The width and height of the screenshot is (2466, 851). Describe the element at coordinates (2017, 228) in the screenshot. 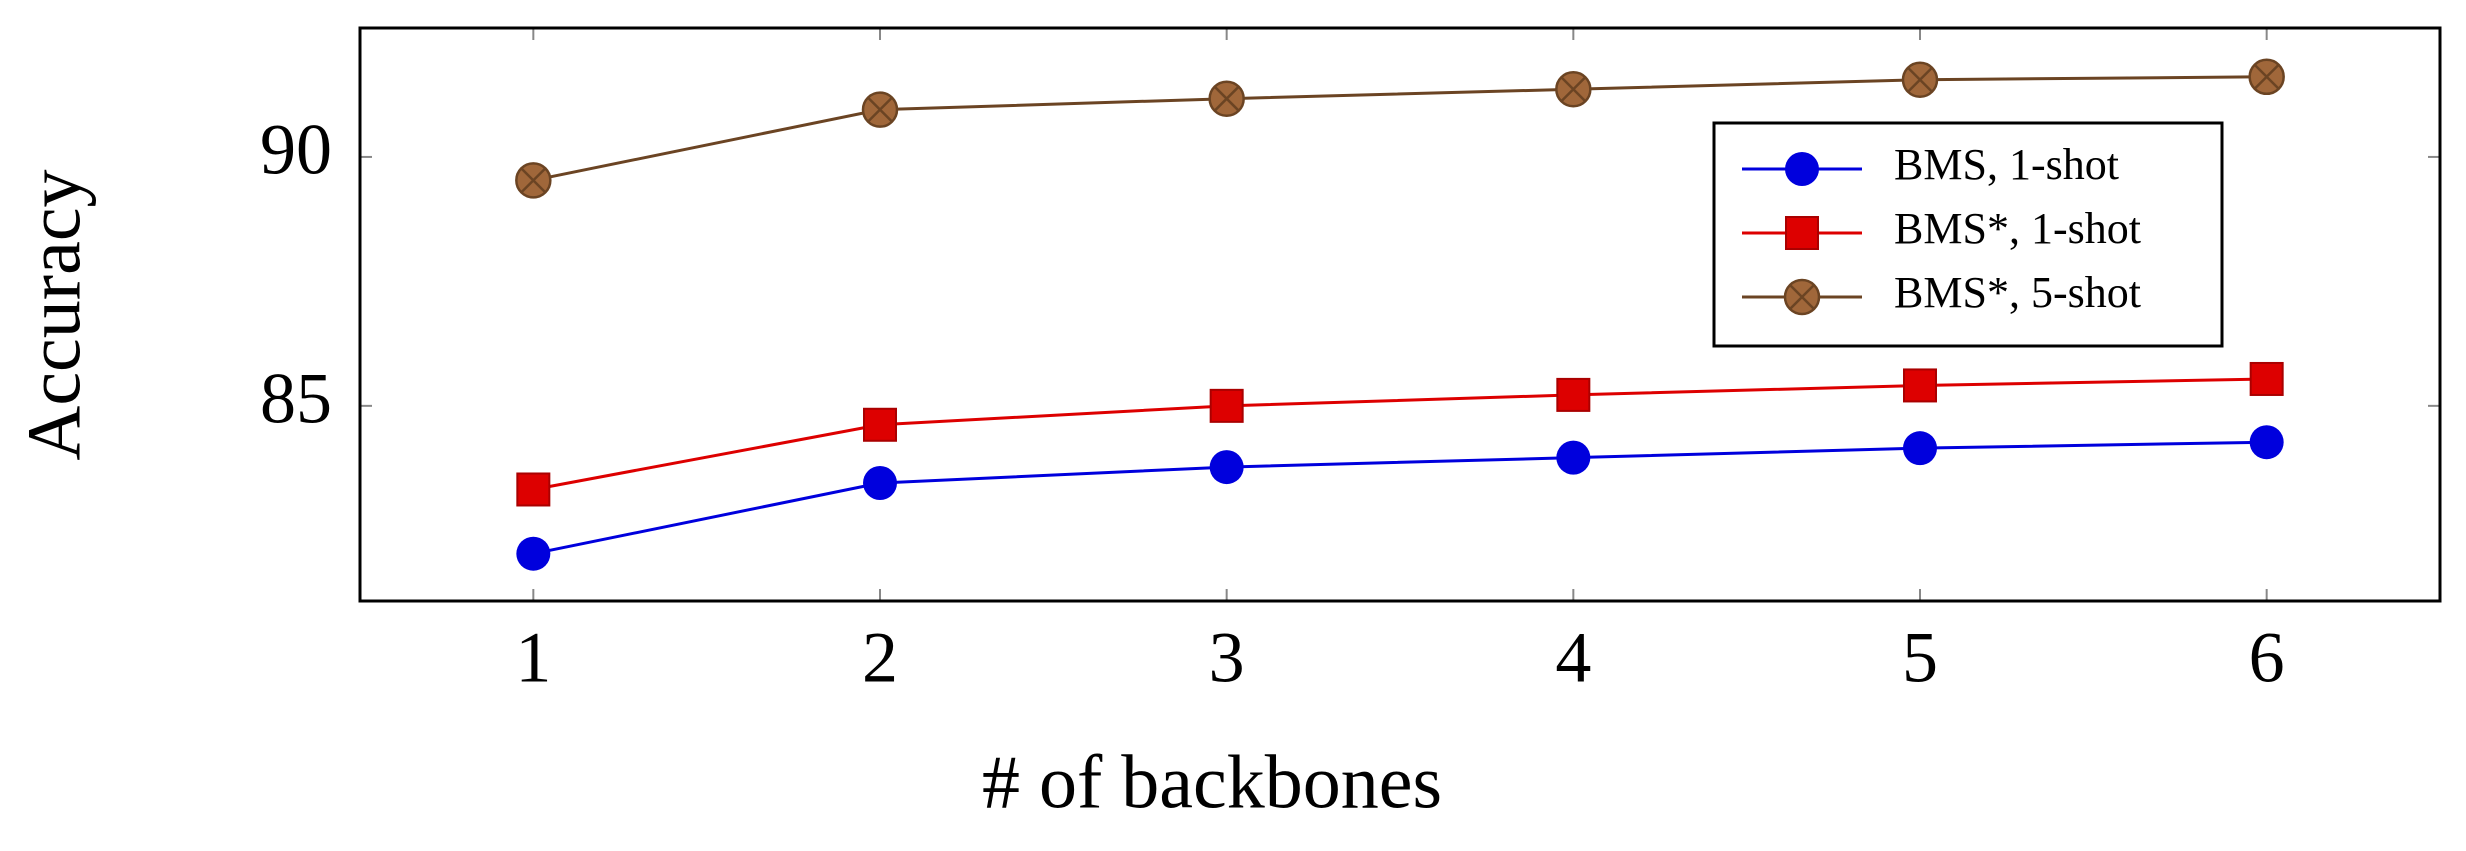

I see `legend-label: BMS*, 1-shot` at that location.